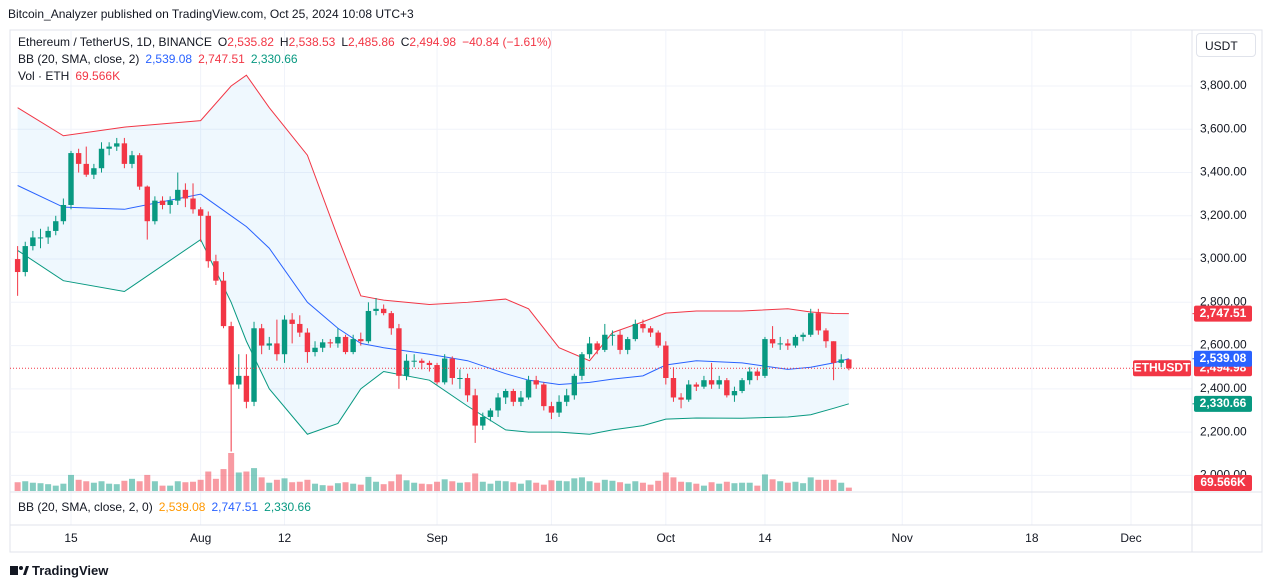 The width and height of the screenshot is (1273, 588). What do you see at coordinates (1226, 45) in the screenshot?
I see `currency-button: USDT` at bounding box center [1226, 45].